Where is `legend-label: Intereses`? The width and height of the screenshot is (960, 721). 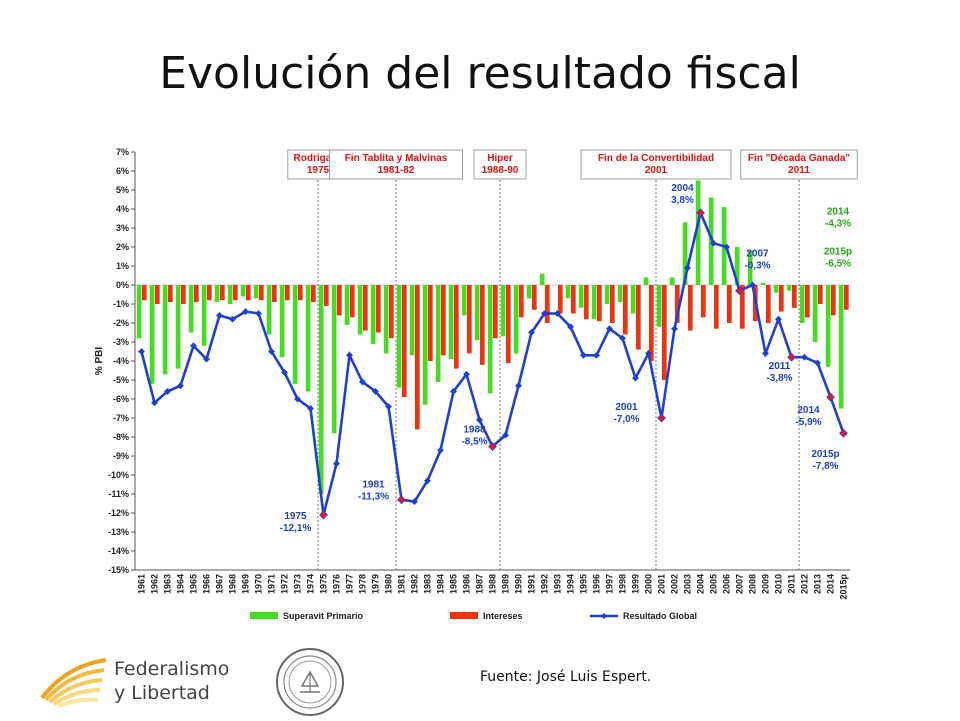 legend-label: Intereses is located at coordinates (503, 616).